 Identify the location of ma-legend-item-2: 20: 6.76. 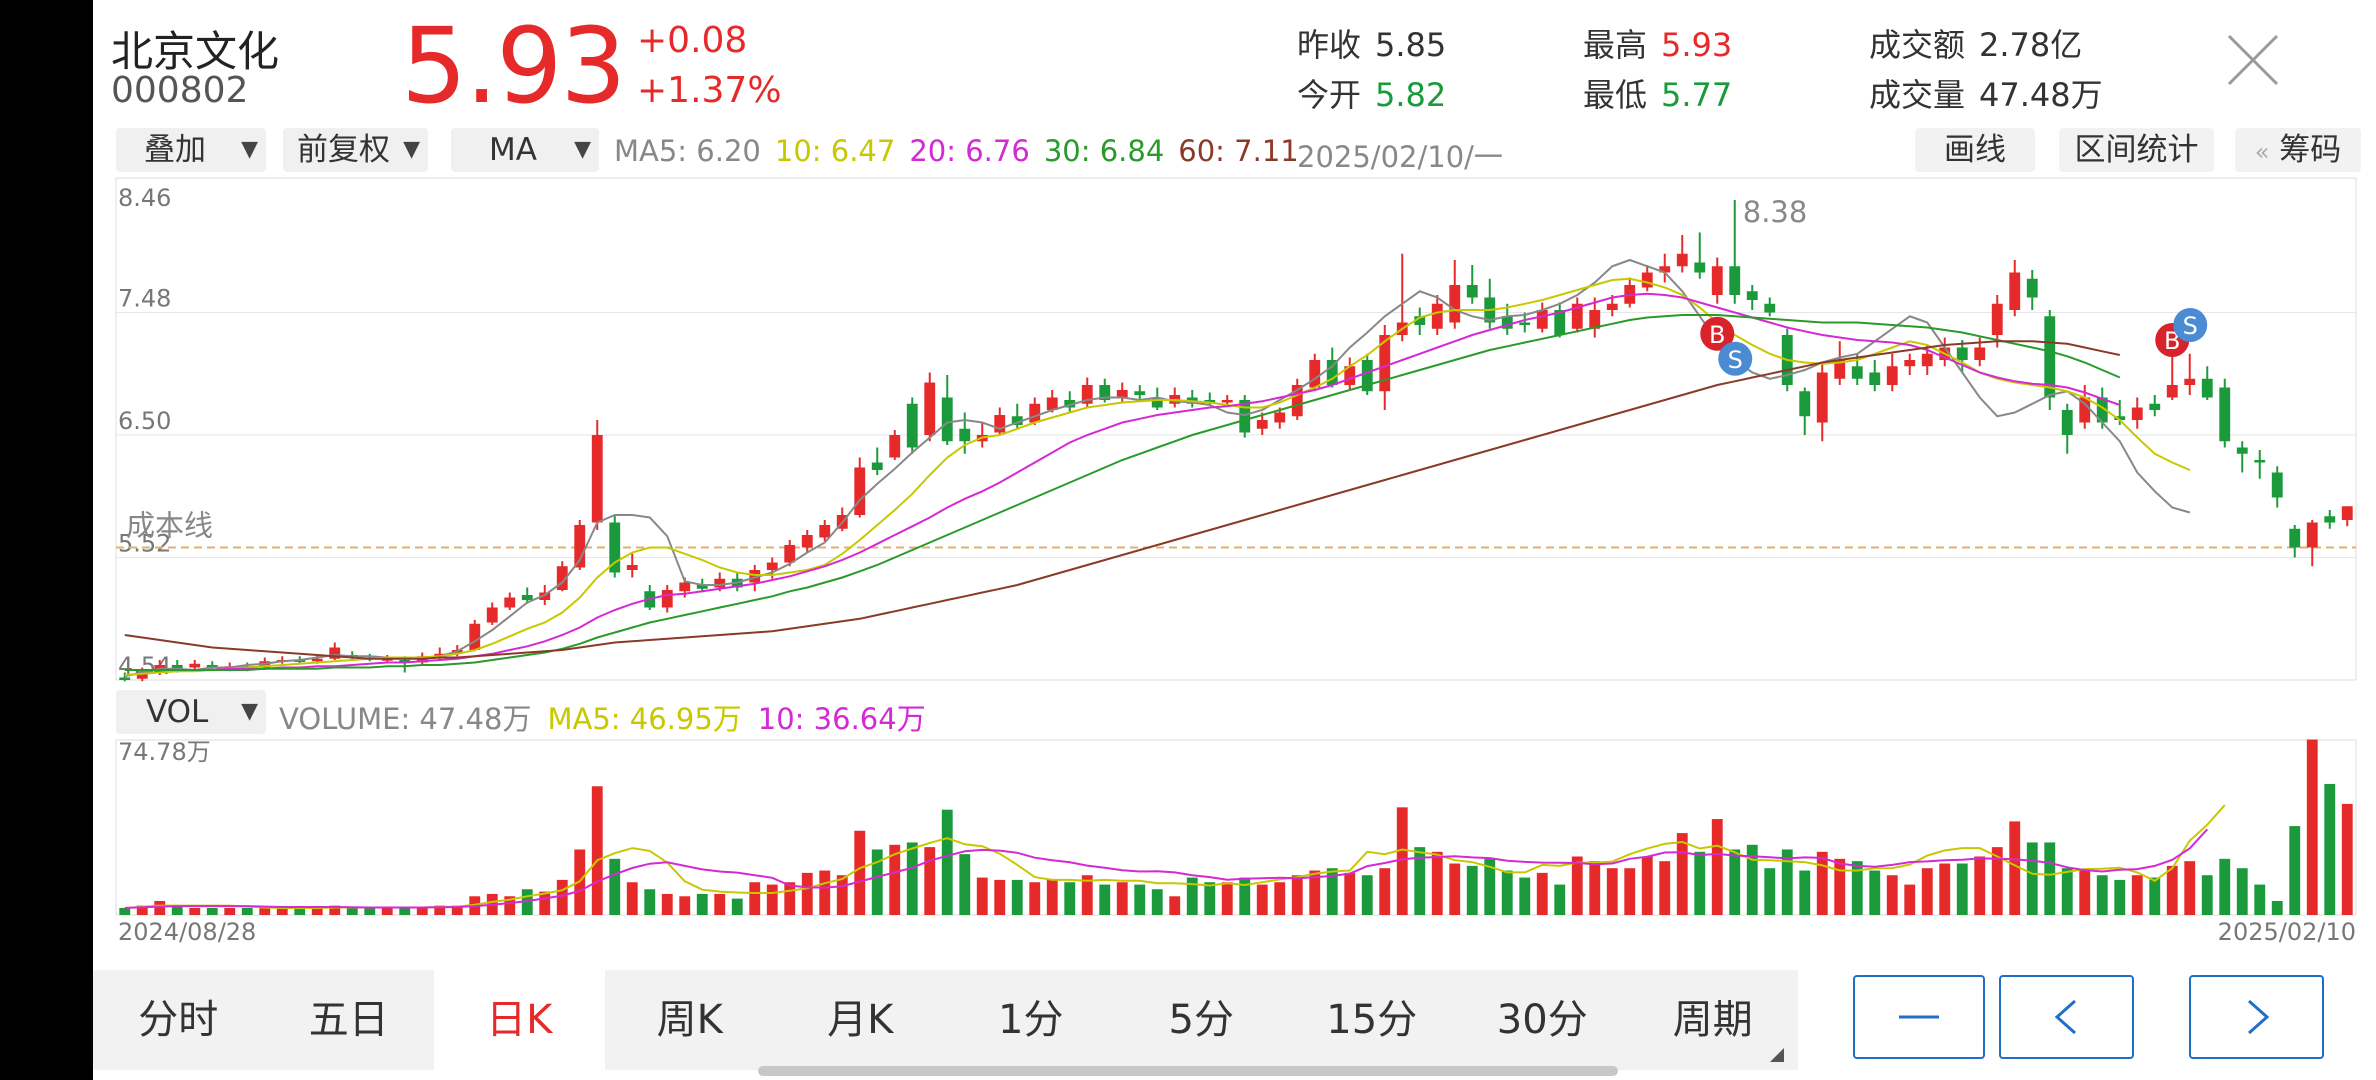
(969, 151).